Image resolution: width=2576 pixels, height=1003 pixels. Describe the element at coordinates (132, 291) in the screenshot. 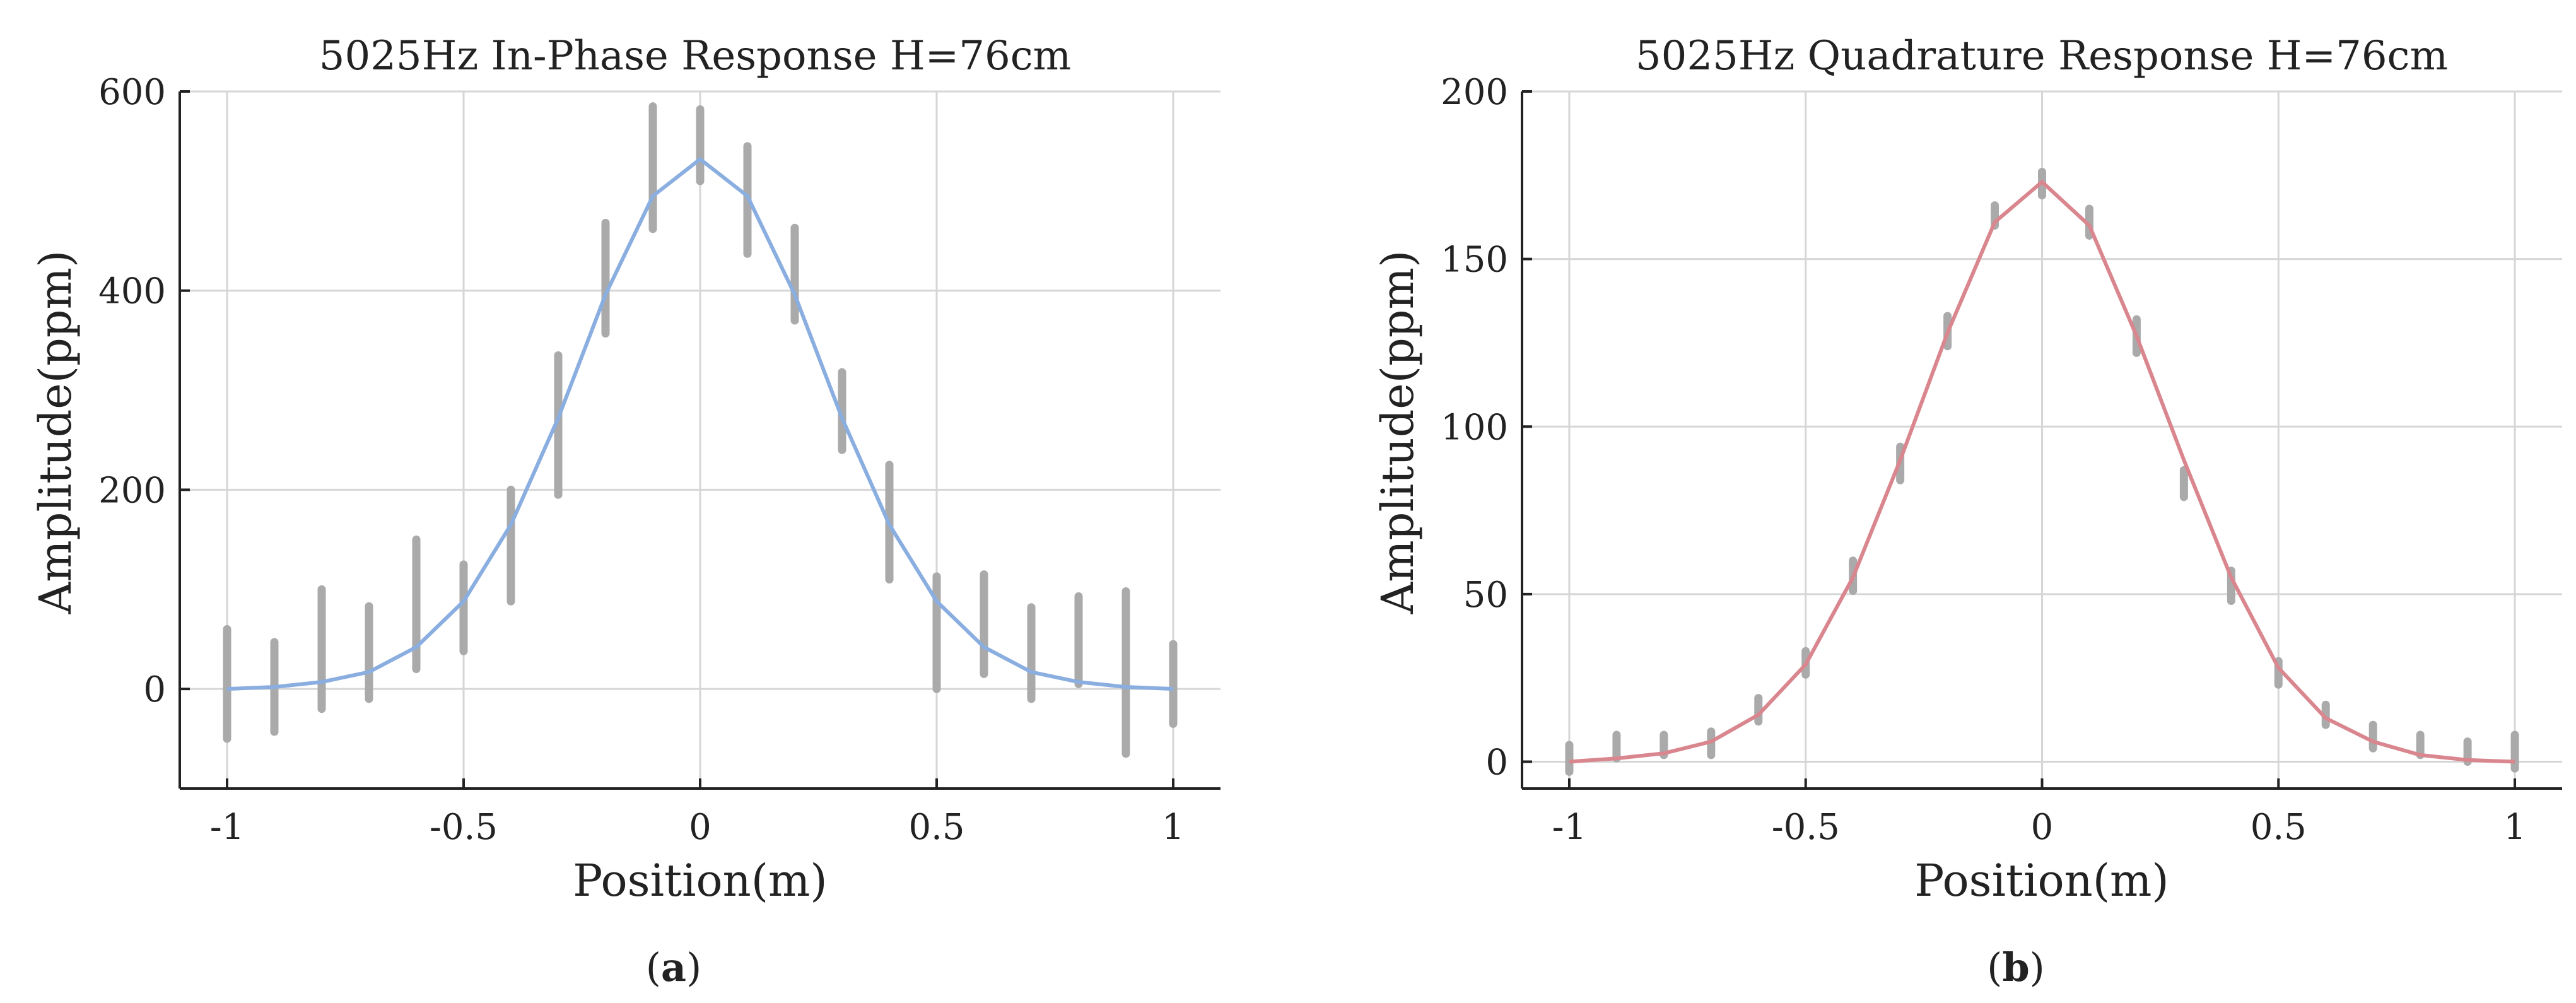

I see `y-tick-label: 400` at that location.